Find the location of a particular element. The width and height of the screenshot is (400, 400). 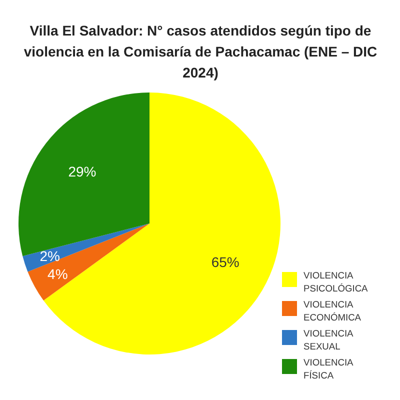

data-label: 65% is located at coordinates (225, 262).